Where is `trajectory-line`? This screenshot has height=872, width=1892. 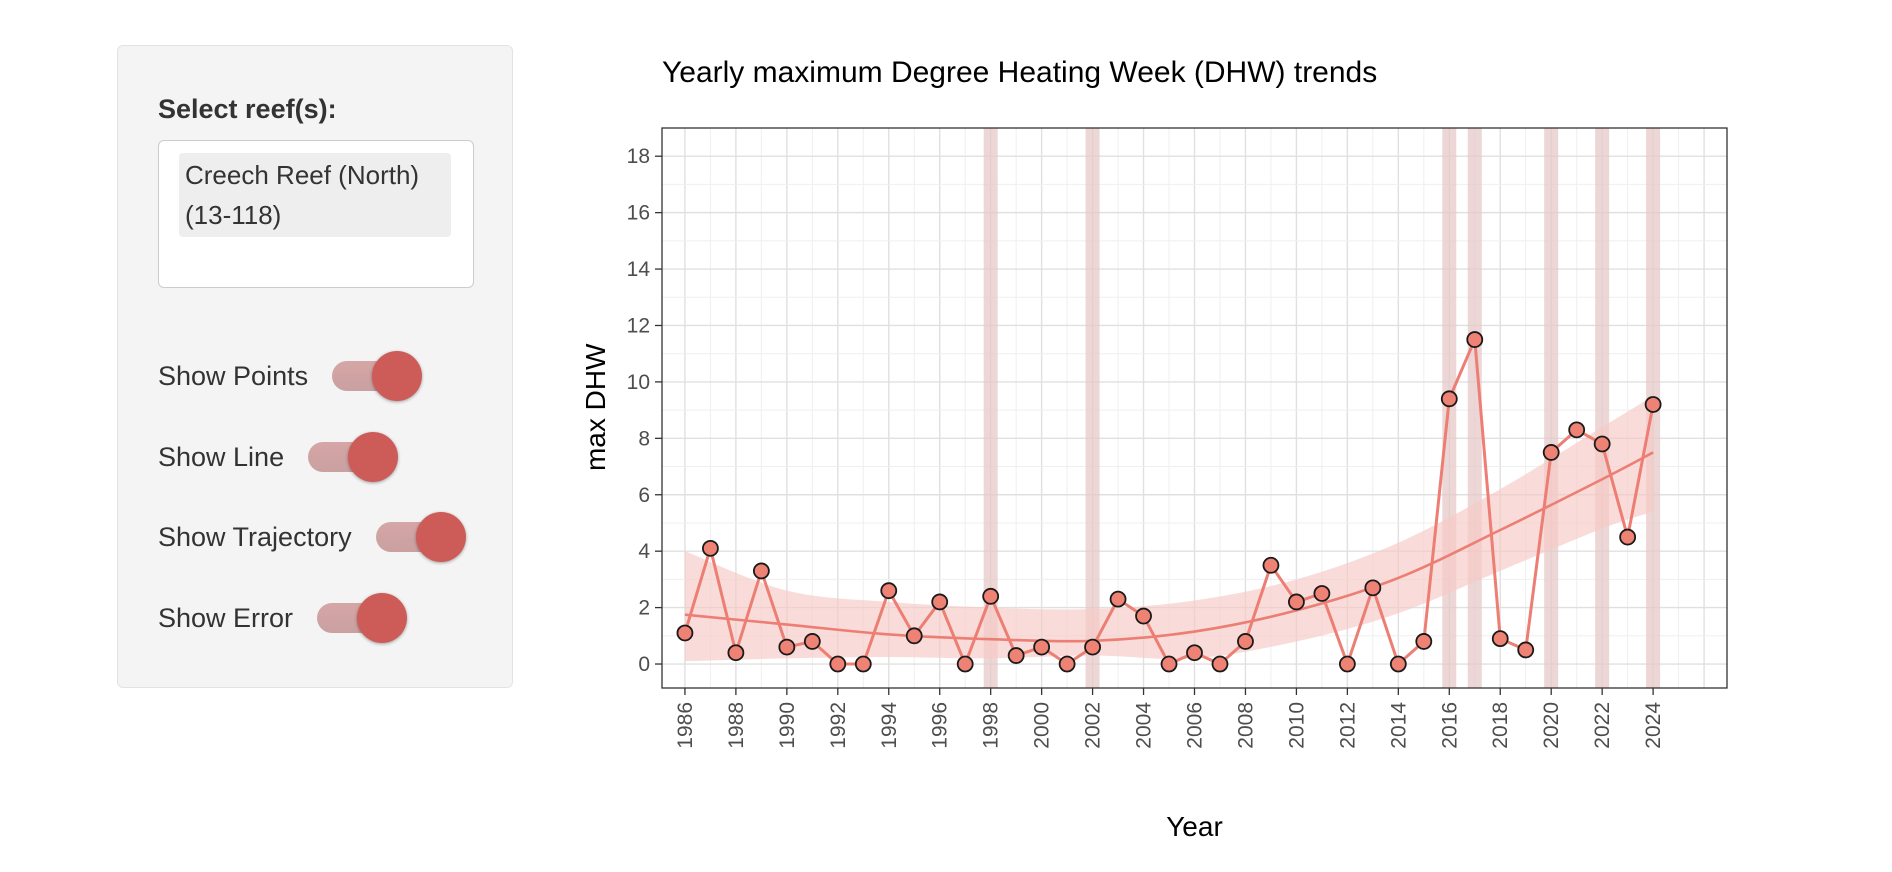 trajectory-line is located at coordinates (1169, 547).